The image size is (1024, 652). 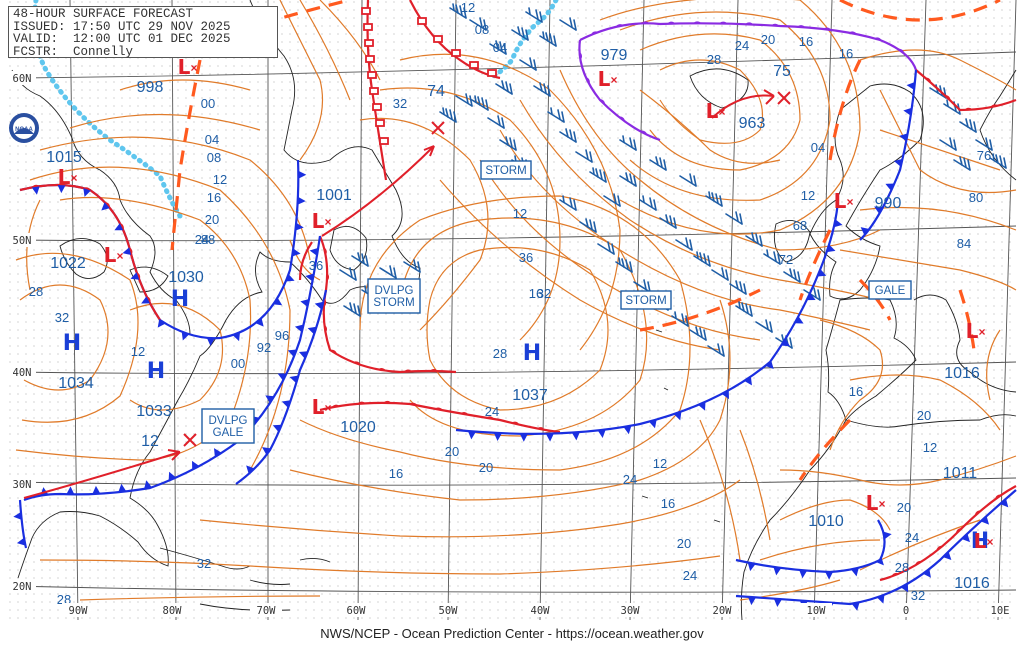 I want to click on warning-label: GALE, so click(x=890, y=291).